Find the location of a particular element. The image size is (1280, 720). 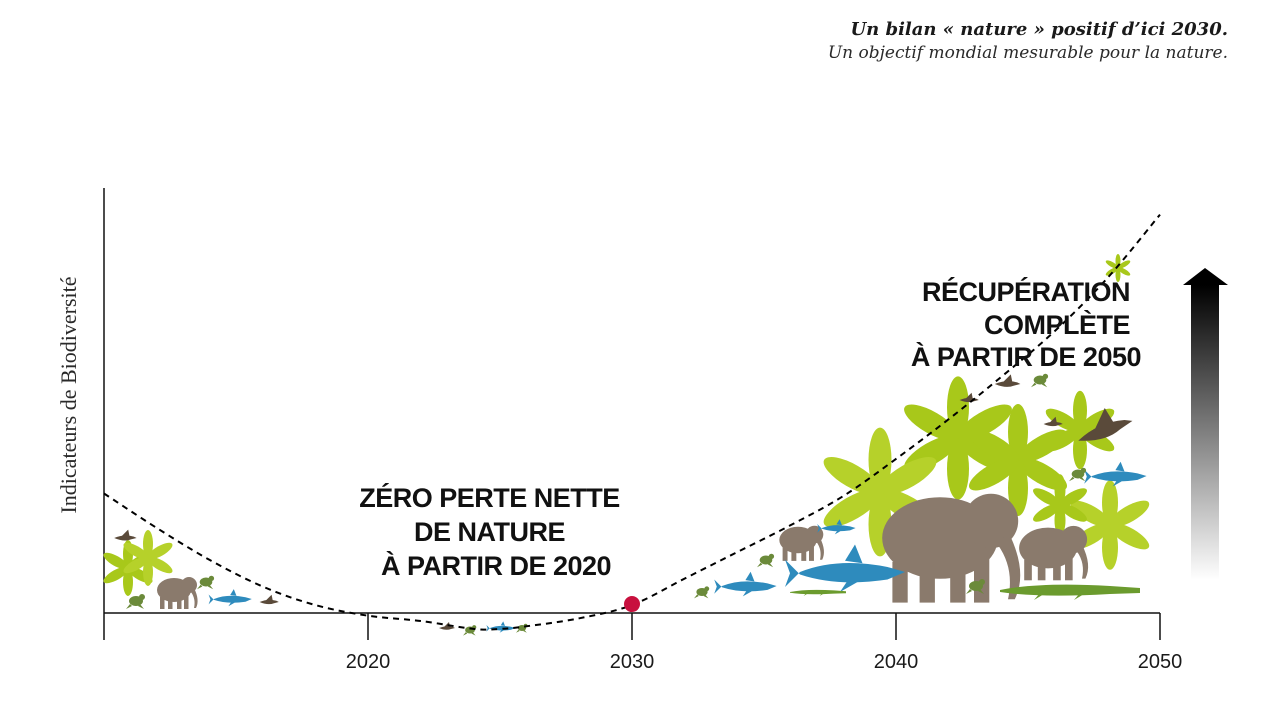

increase-arrow-icon is located at coordinates (1205, 424).